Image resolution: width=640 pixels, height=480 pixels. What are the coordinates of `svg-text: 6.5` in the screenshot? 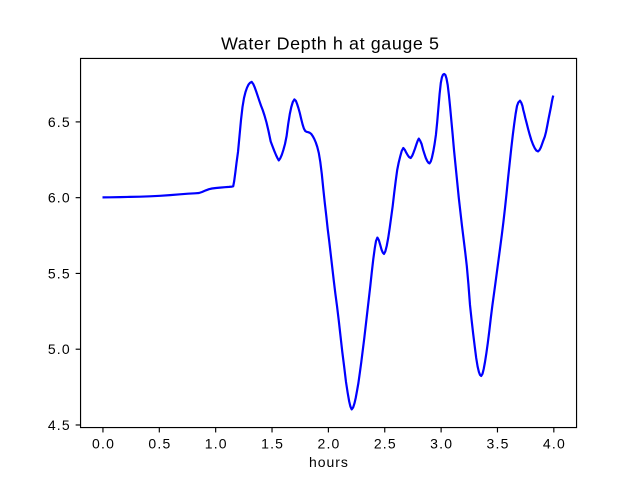 It's located at (59, 122).